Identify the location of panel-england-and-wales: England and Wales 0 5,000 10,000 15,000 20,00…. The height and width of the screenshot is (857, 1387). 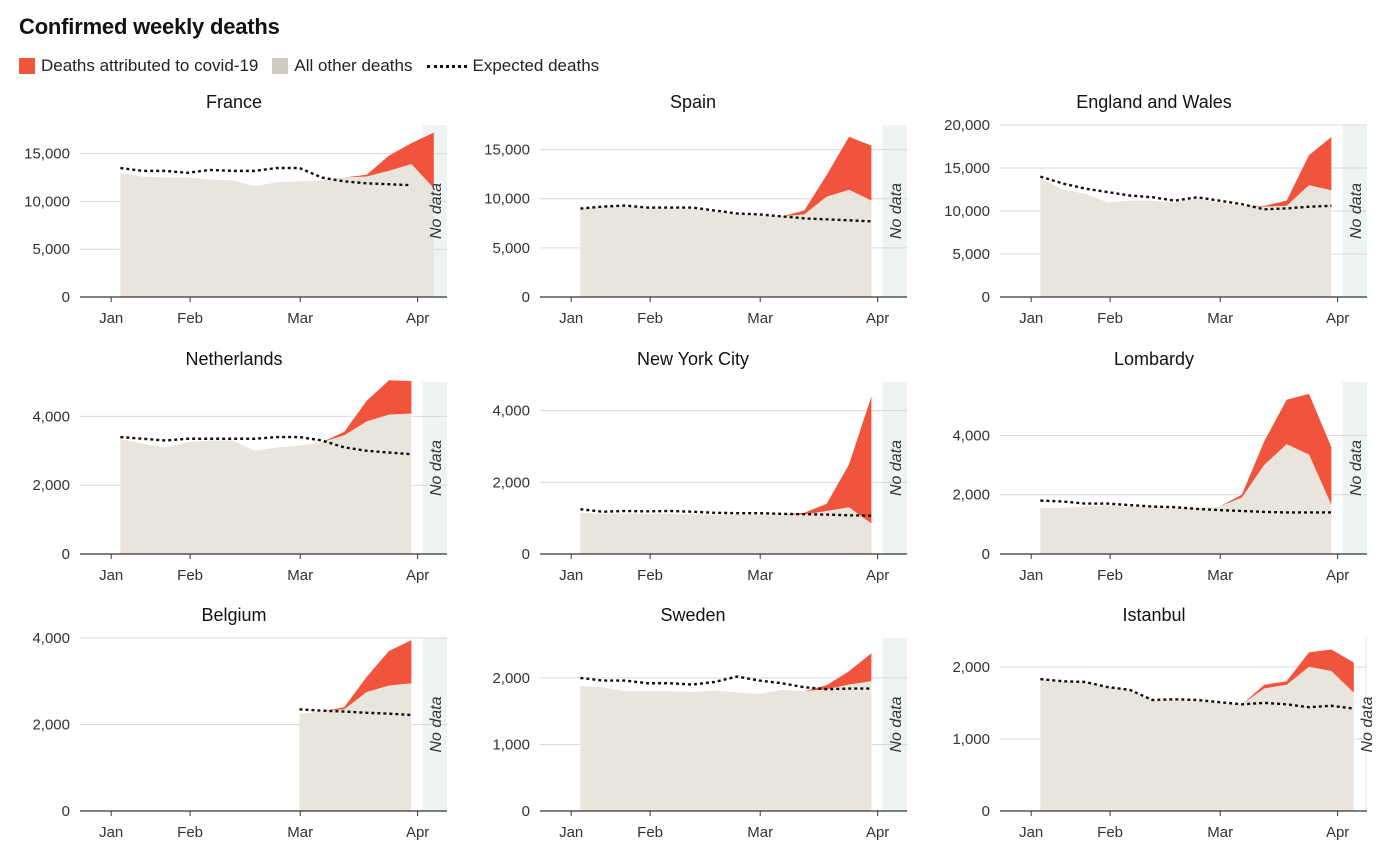
(1155, 209).